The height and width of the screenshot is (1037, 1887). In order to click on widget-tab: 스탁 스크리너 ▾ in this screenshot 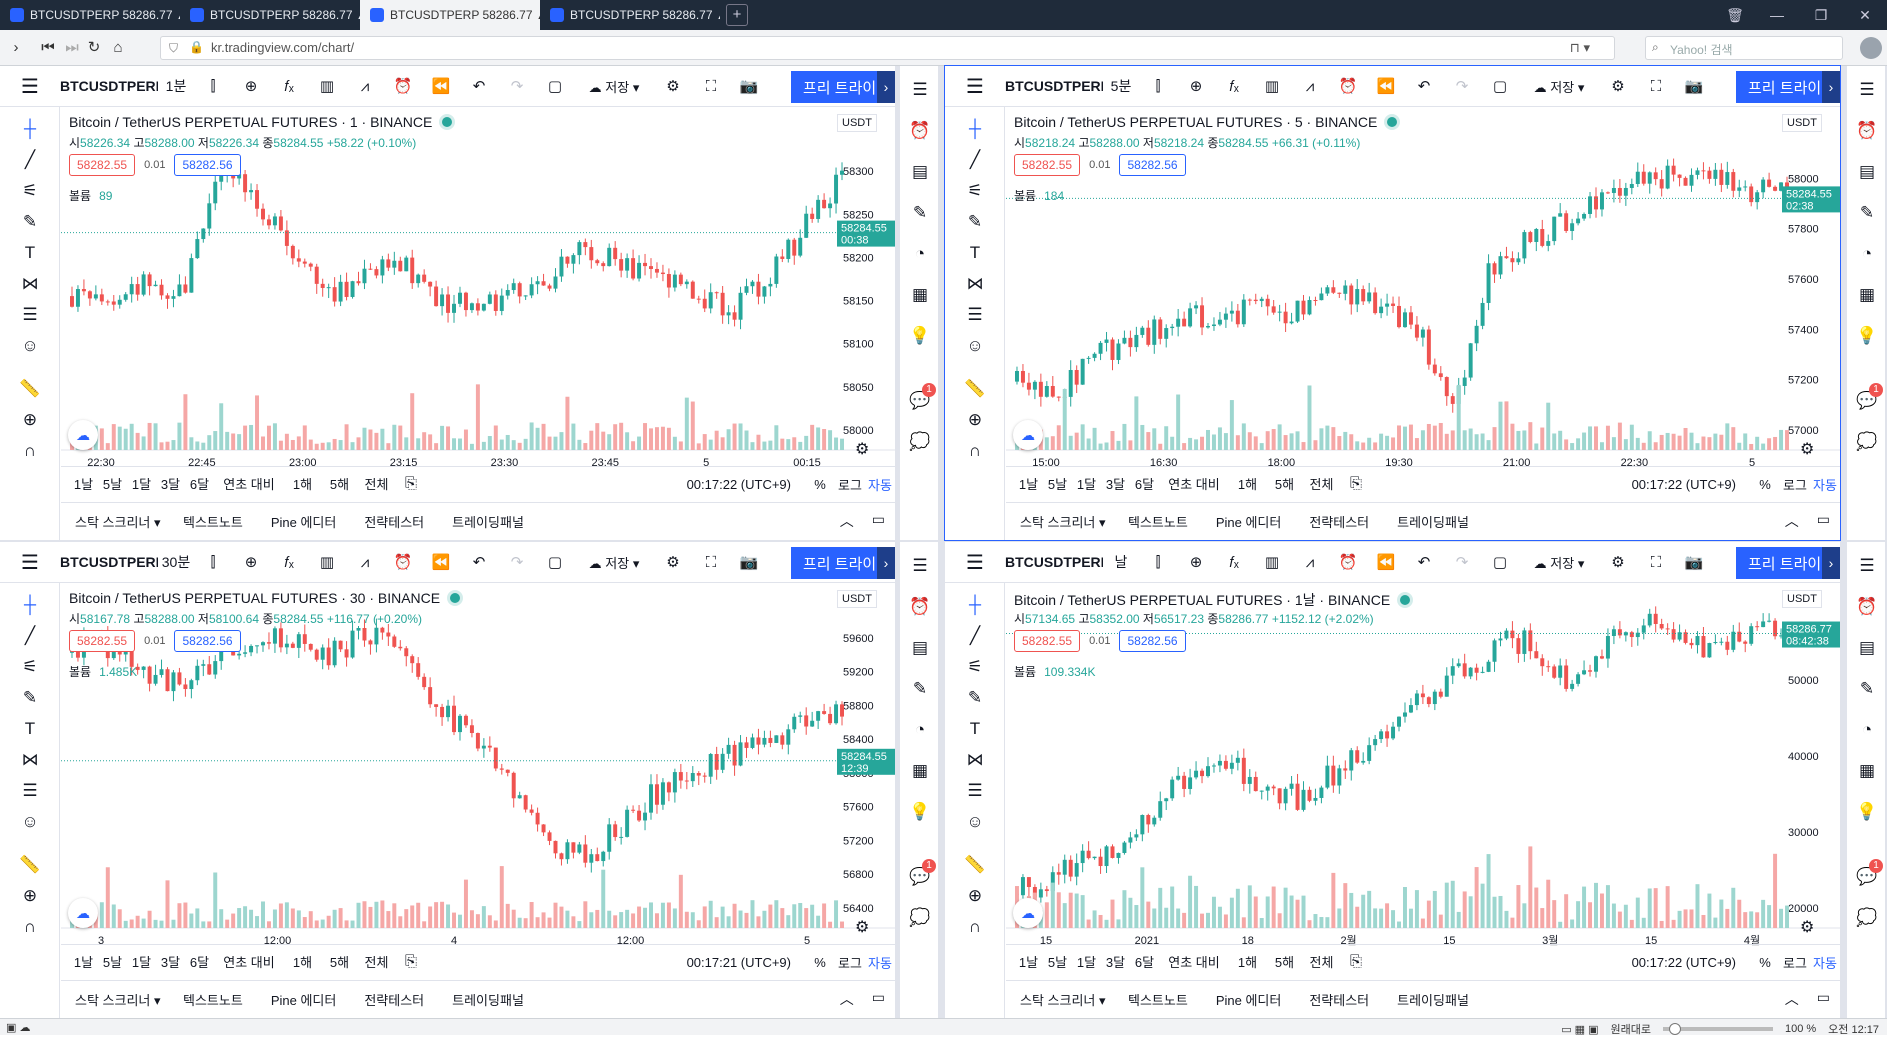, I will do `click(1063, 1000)`.